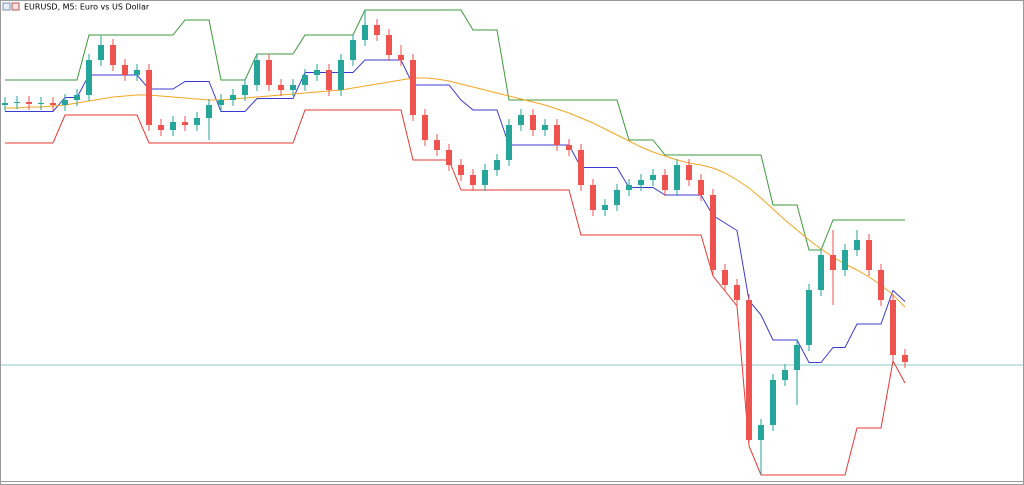 The image size is (1024, 485). Describe the element at coordinates (87, 7) in the screenshot. I see `chart-title: EURUSD, M5: Euro vs US Dollar` at that location.